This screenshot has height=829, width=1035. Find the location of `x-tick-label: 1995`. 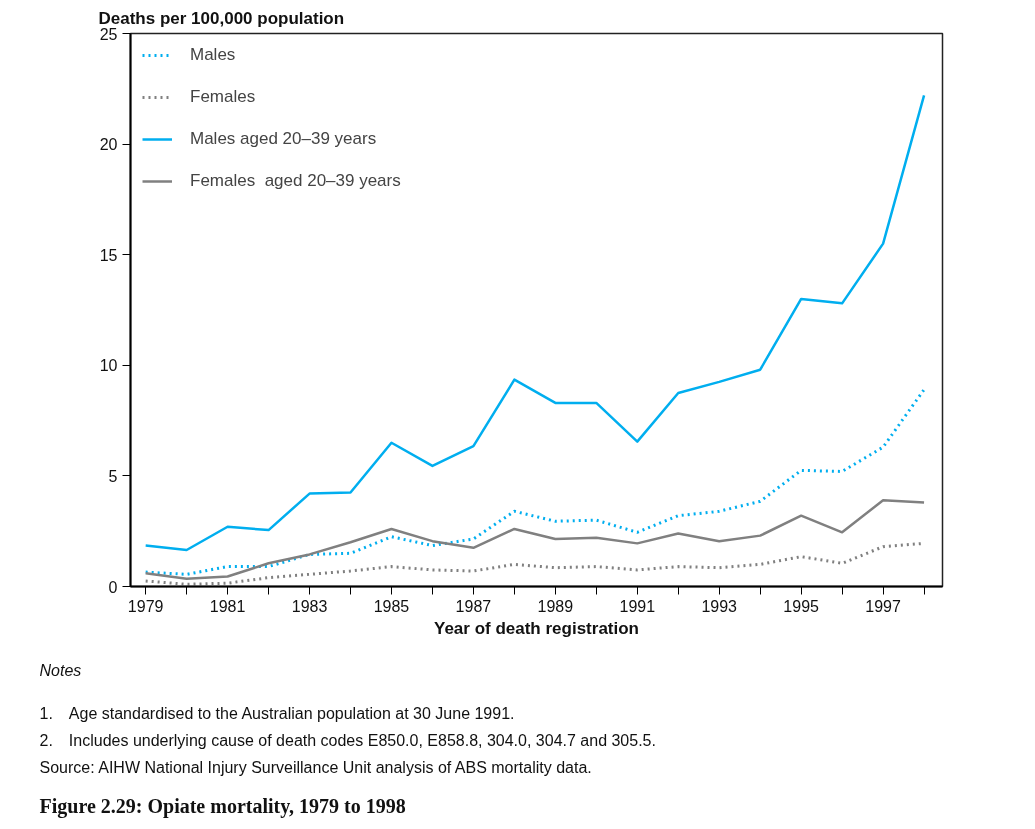

x-tick-label: 1995 is located at coordinates (801, 606).